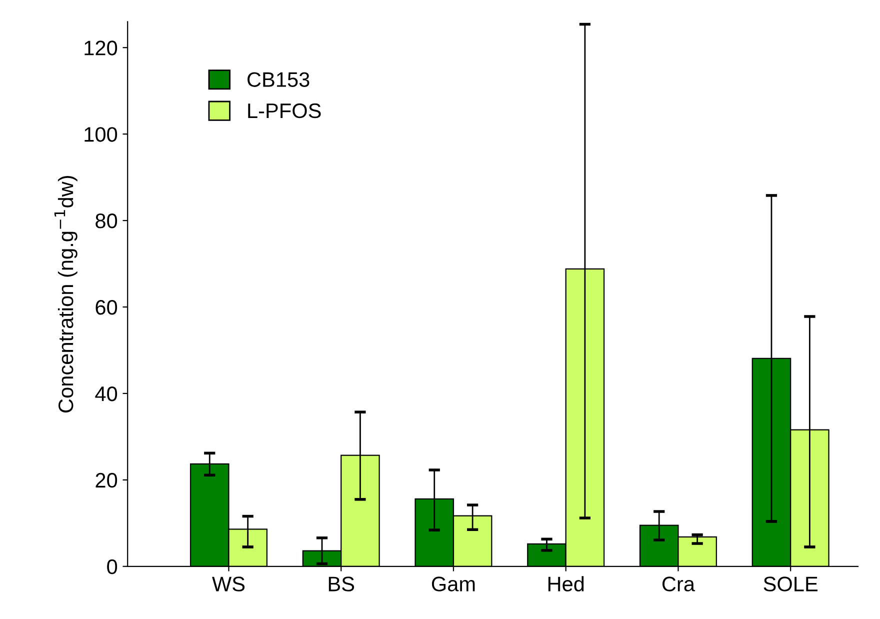  I want to click on y-tick-label: 0, so click(112, 566).